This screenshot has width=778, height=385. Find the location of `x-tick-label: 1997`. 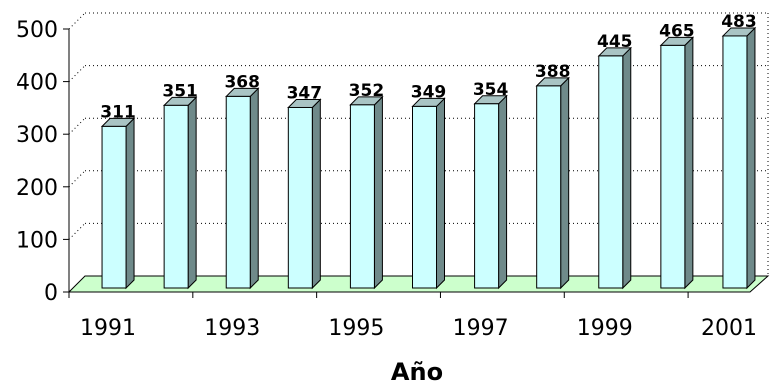

x-tick-label: 1997 is located at coordinates (481, 328).